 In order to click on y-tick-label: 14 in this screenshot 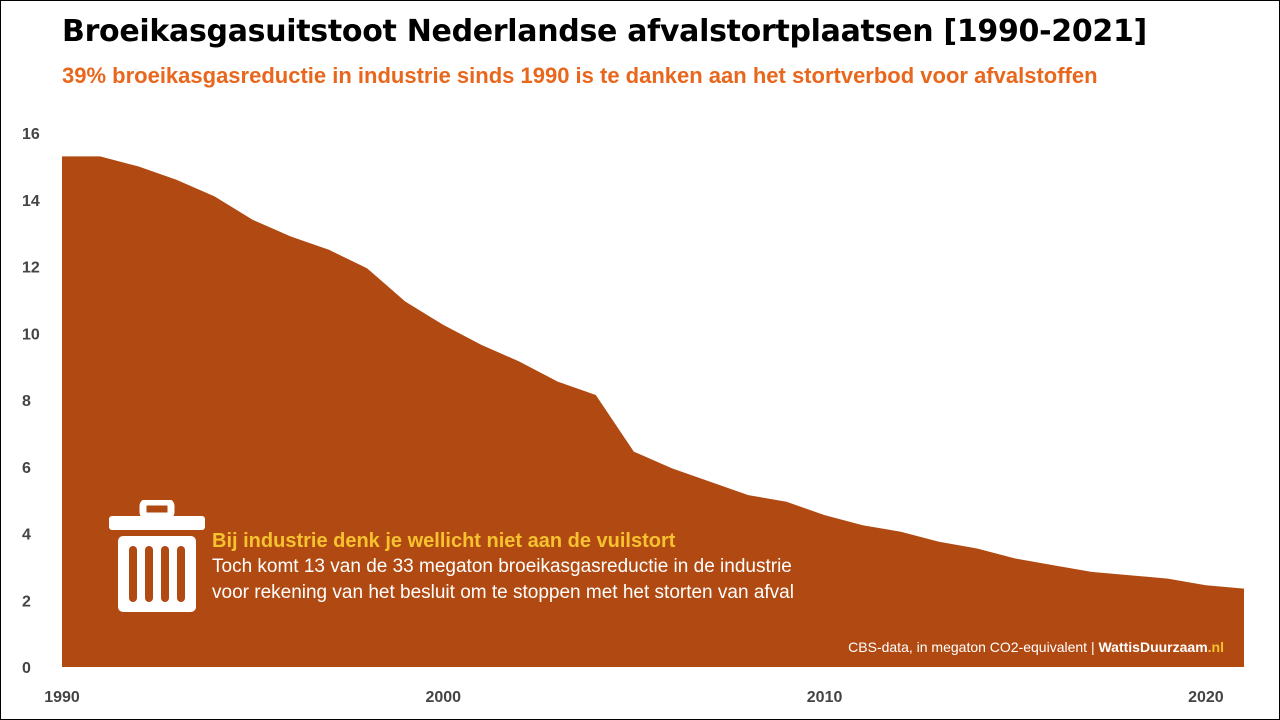, I will do `click(31, 201)`.